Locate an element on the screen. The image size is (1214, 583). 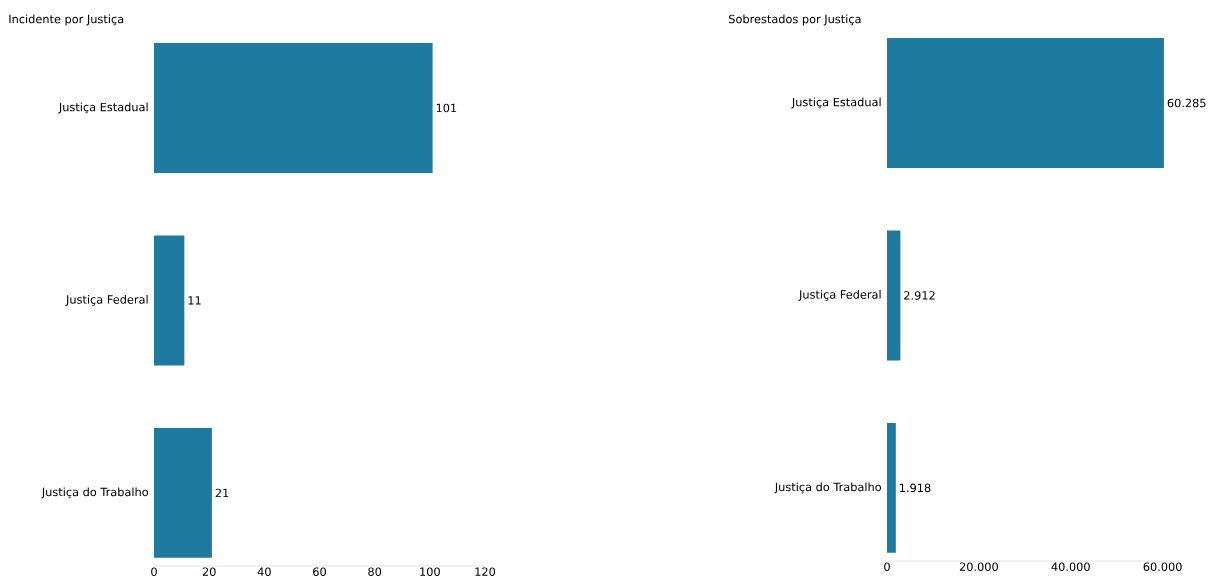
x-tick-label: 20.000 is located at coordinates (978, 566).